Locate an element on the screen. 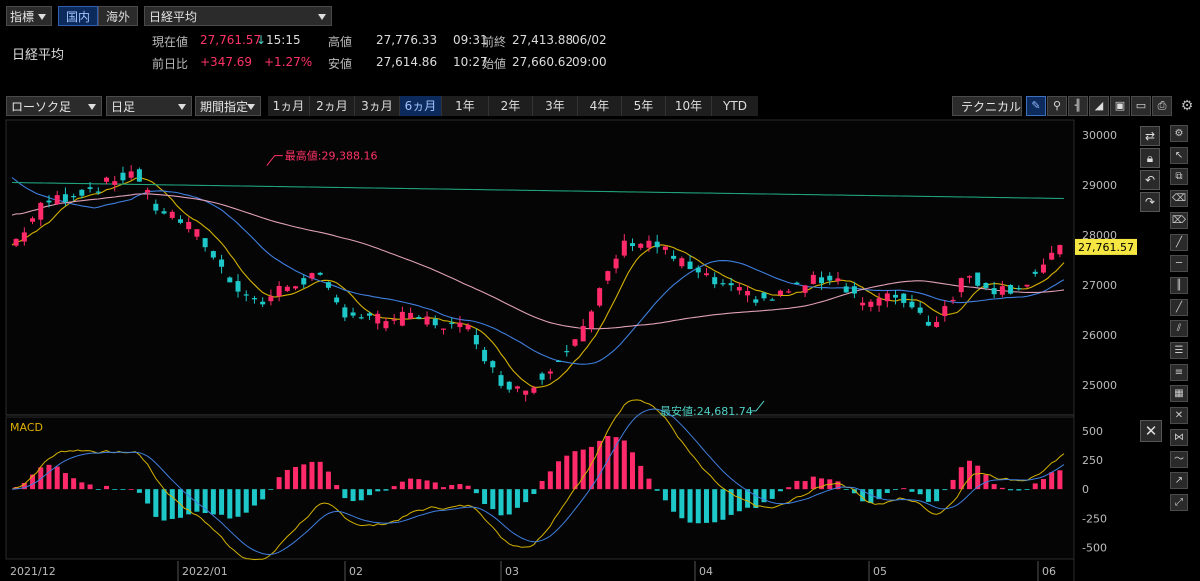 The image size is (1200, 581). folder-icon: ▭ is located at coordinates (1141, 106).